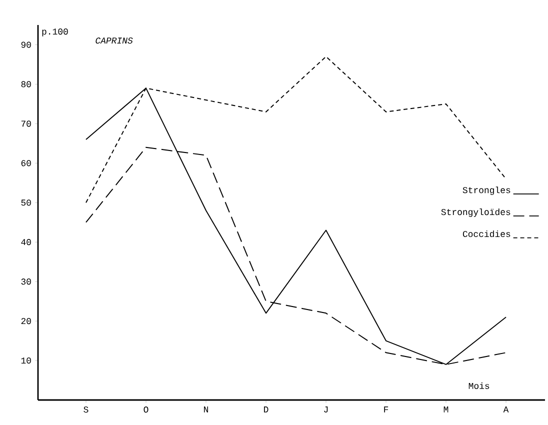  I want to click on y-axis-title: p.100, so click(55, 32).